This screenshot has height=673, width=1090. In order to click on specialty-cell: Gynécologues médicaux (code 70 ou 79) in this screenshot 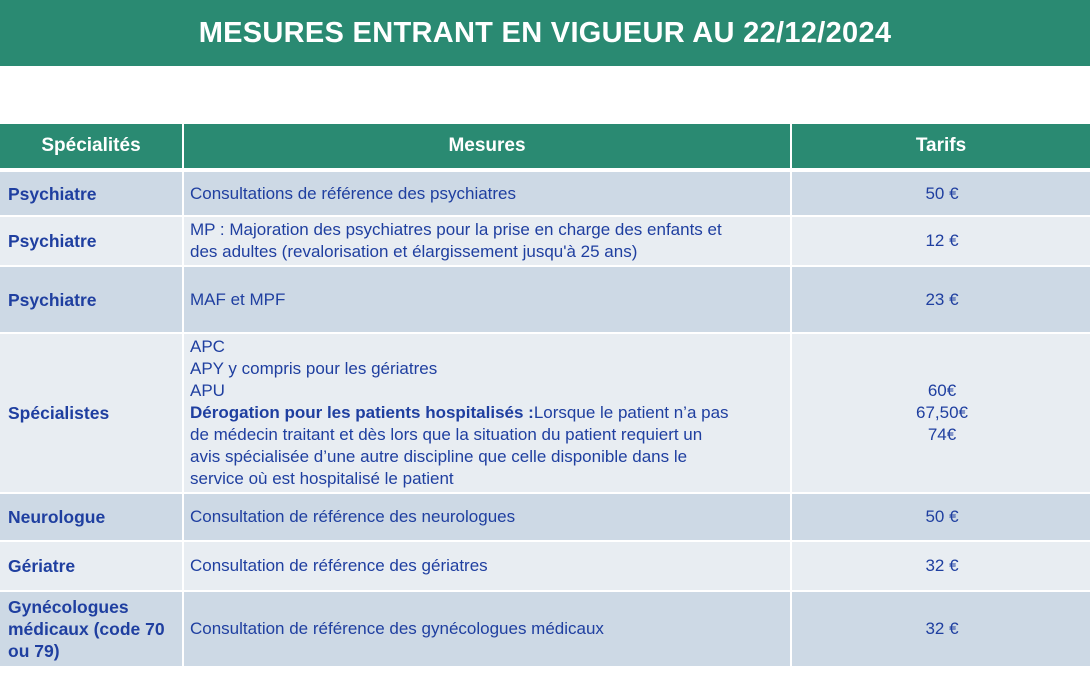, I will do `click(92, 628)`.